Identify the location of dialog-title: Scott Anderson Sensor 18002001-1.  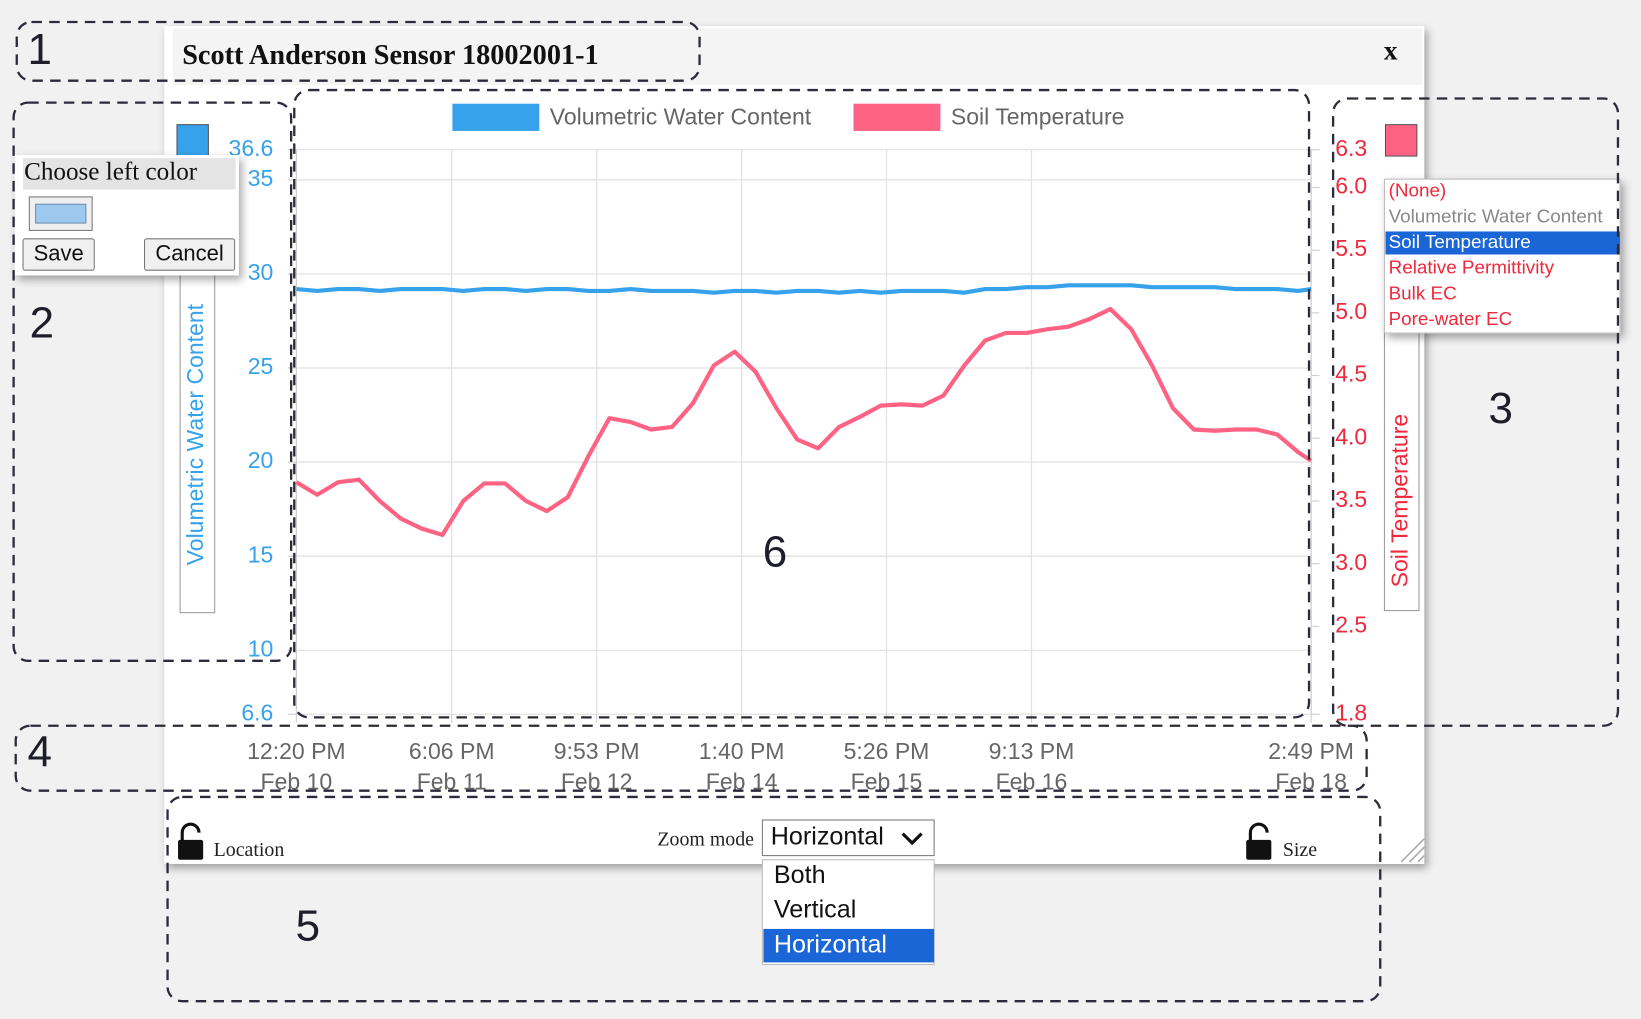
(390, 55).